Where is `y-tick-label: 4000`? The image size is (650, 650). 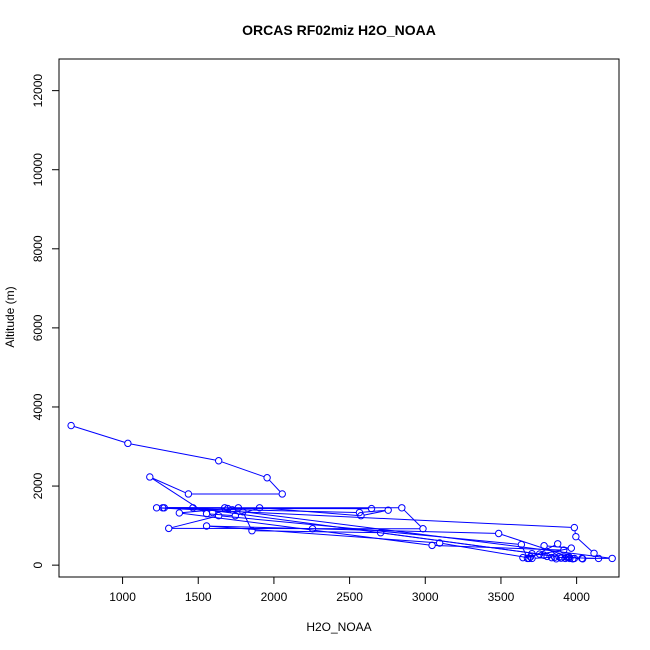
y-tick-label: 4000 is located at coordinates (38, 406).